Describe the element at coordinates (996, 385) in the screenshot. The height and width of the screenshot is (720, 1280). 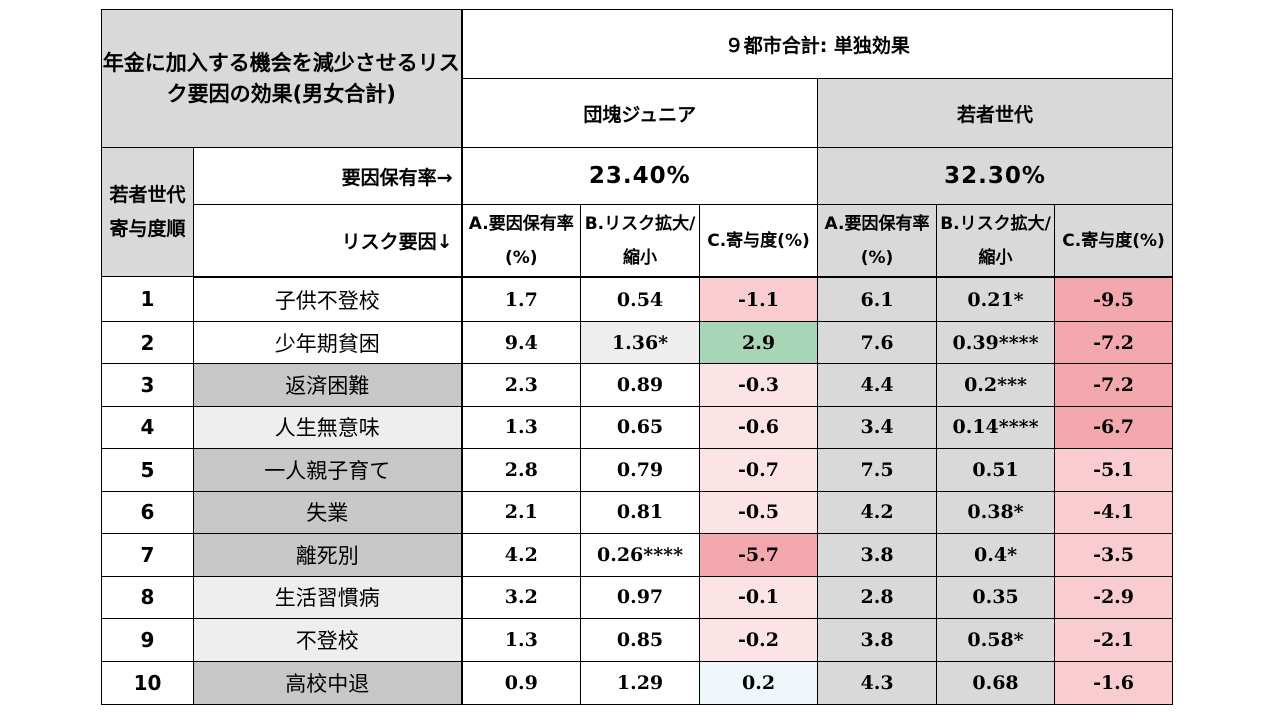
I see `group2-risk-ratio: 0.2***` at that location.